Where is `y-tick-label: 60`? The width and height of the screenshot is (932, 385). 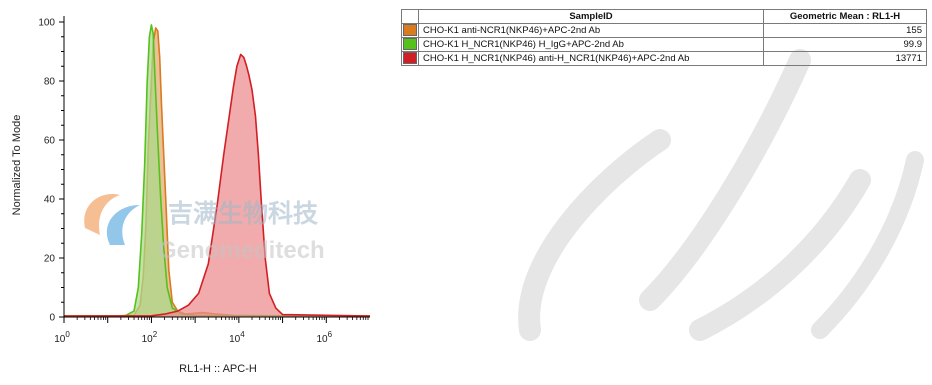 y-tick-label: 60 is located at coordinates (50, 141).